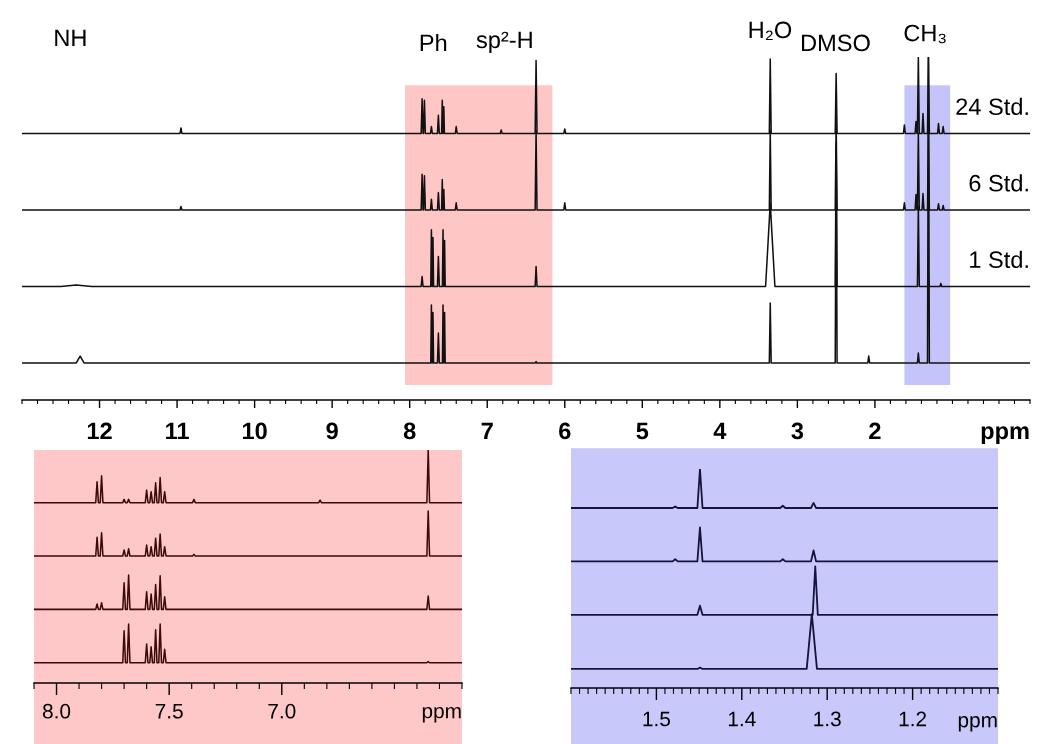 Image resolution: width=1046 pixels, height=744 pixels. Describe the element at coordinates (169, 711) in the screenshot. I see `x-tick-label: 7.5` at that location.